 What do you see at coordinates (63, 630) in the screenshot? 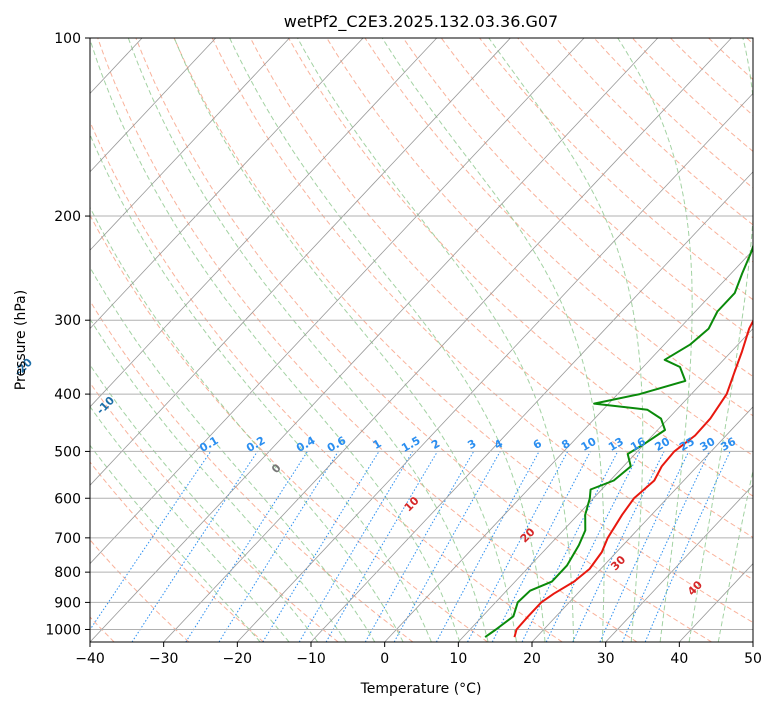
I see `y-tick-label: 1000` at bounding box center [63, 630].